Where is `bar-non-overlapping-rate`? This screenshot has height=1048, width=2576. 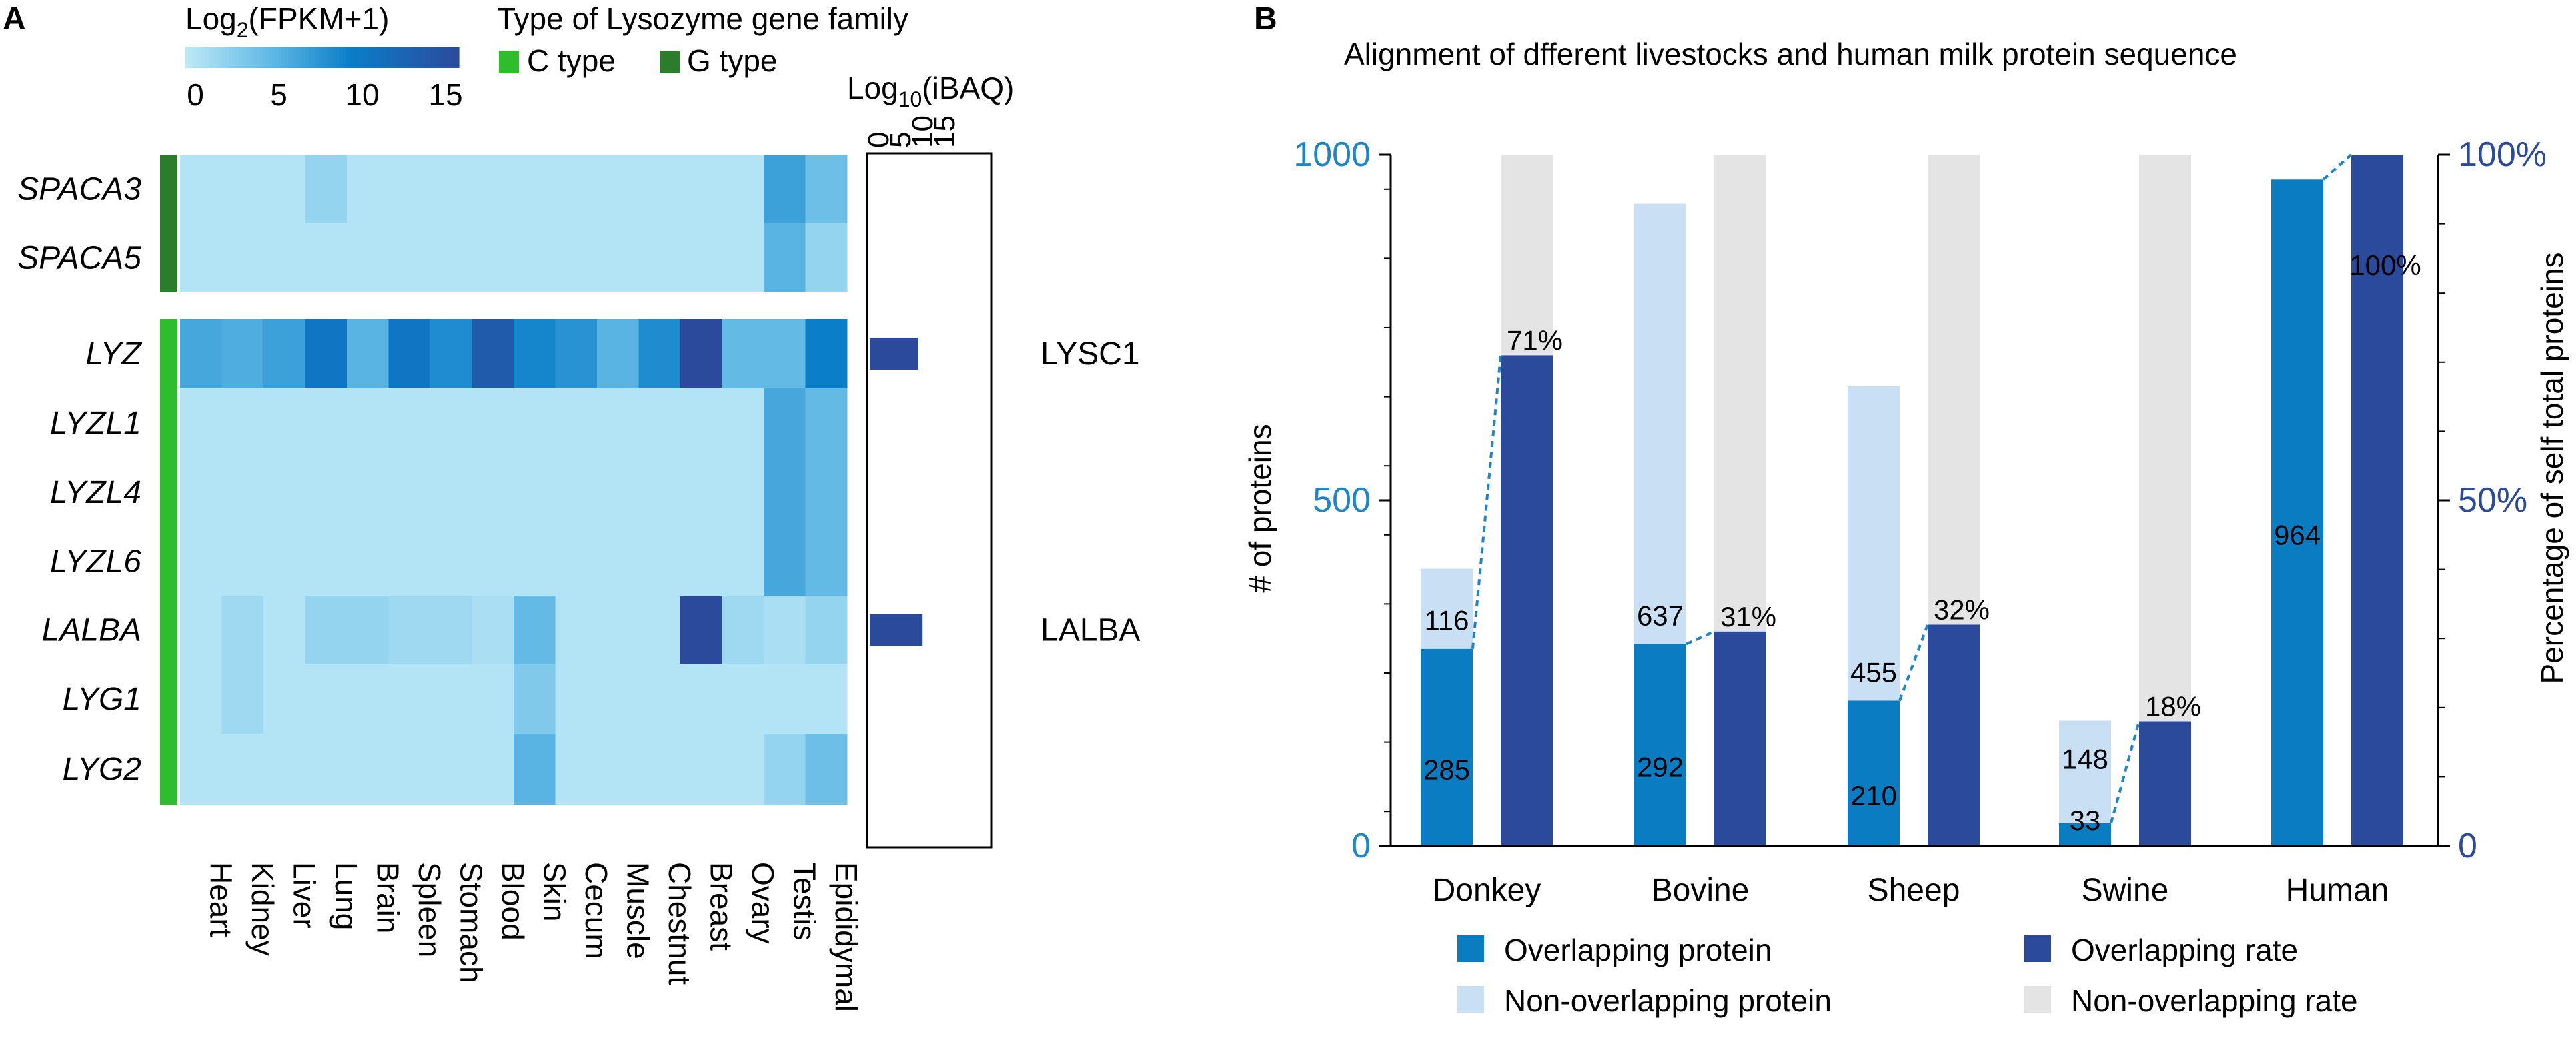
bar-non-overlapping-rate is located at coordinates (1740, 394).